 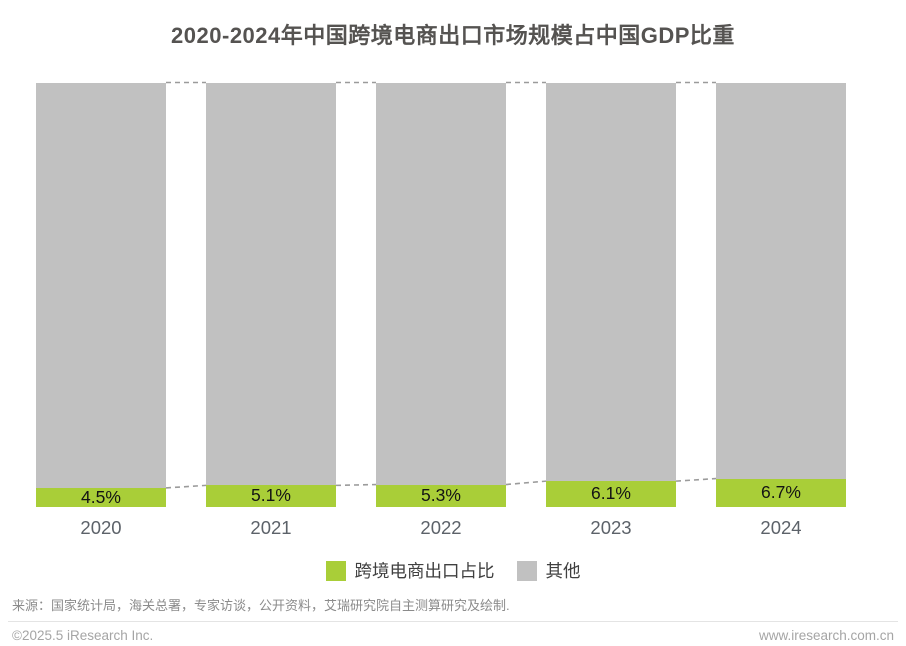 What do you see at coordinates (453, 35) in the screenshot?
I see `chart-title: 2020-2024年中国跨境电商出口市场规模占中国GDP比重` at bounding box center [453, 35].